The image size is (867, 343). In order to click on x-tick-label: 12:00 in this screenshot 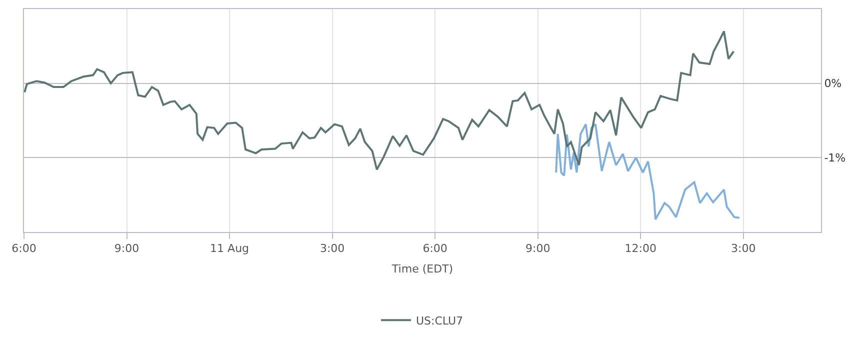, I will do `click(640, 249)`.